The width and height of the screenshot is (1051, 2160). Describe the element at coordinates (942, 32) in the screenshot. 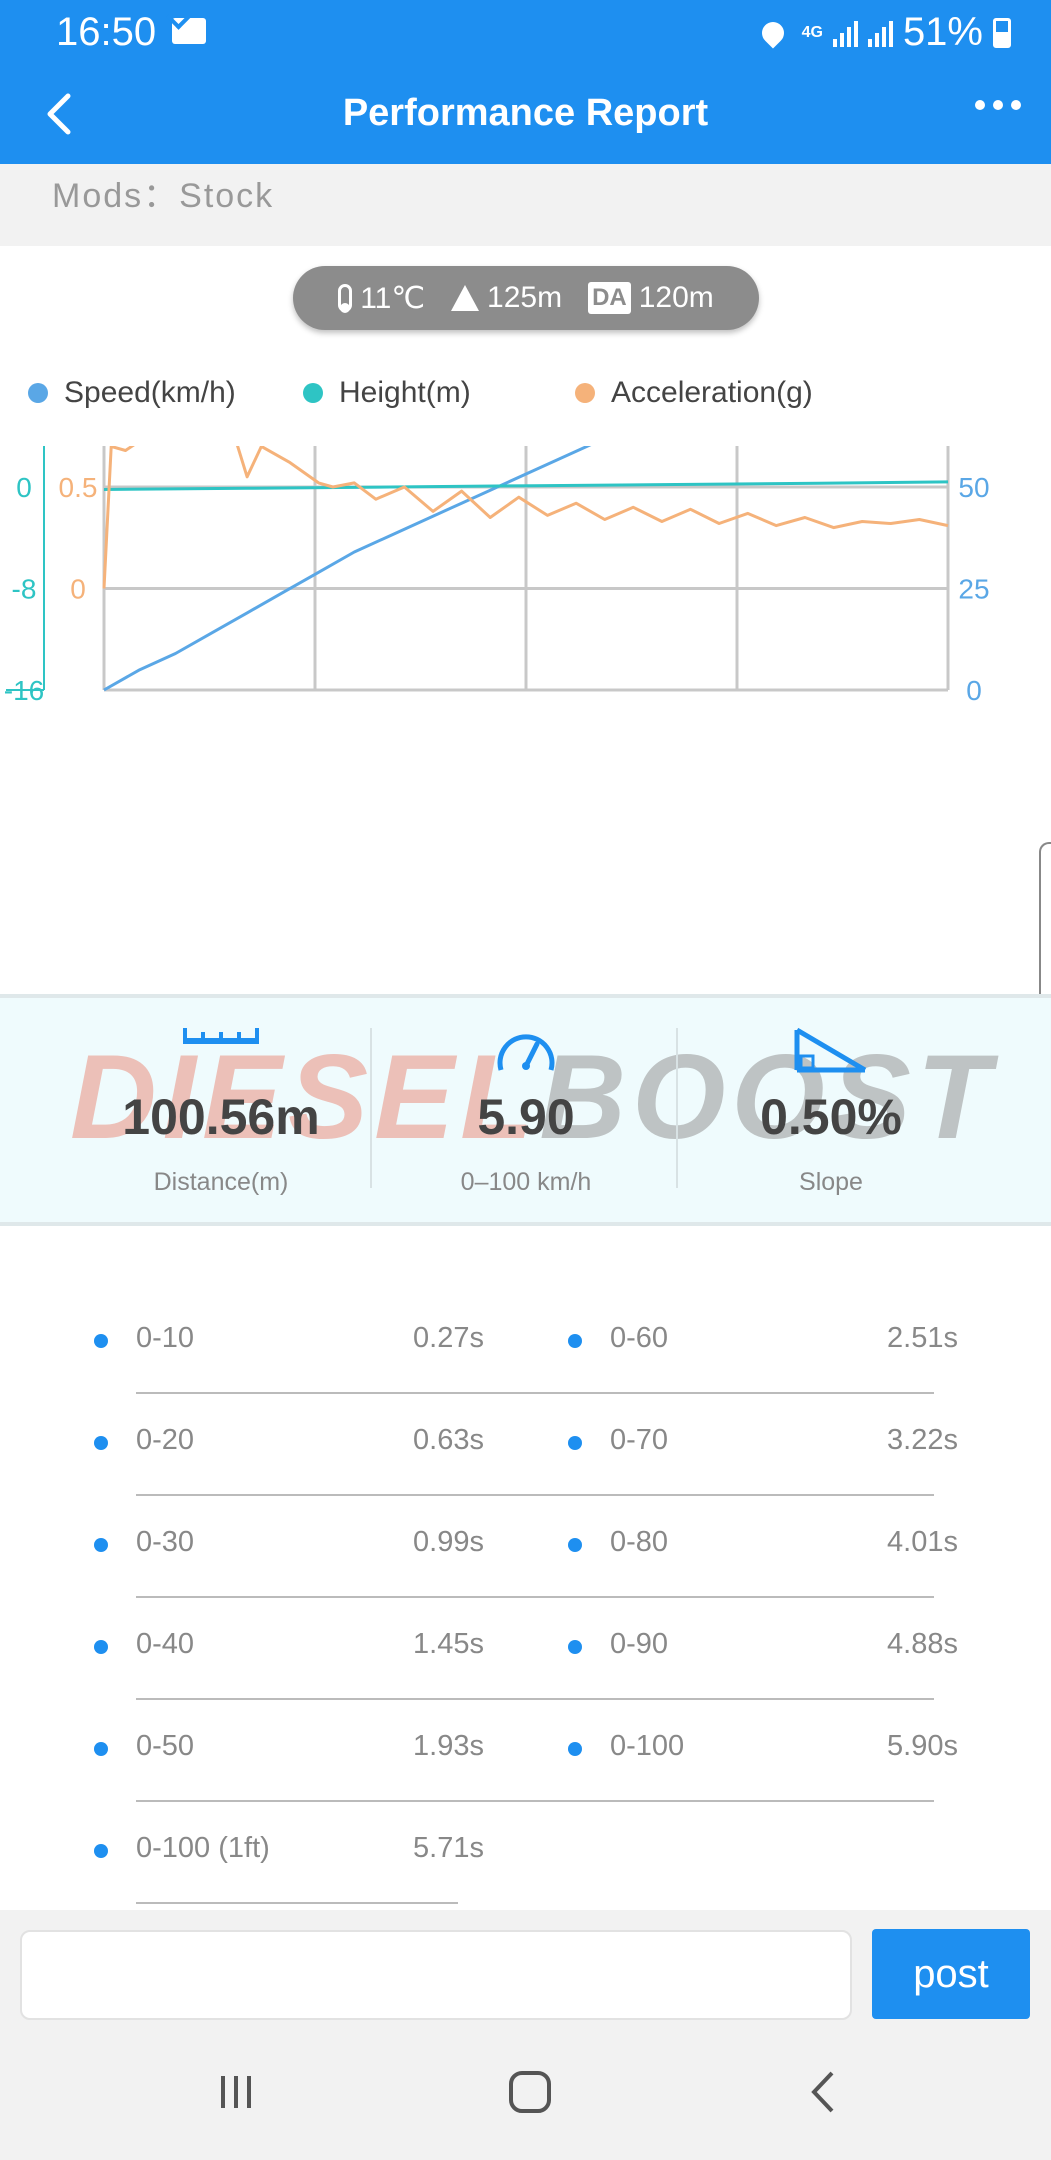

I see `battery-percent: 51%` at that location.